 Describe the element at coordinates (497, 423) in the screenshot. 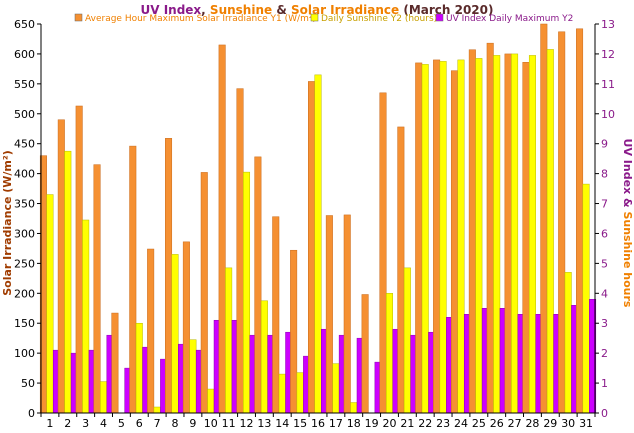

I see `x-tick-label: 26` at that location.